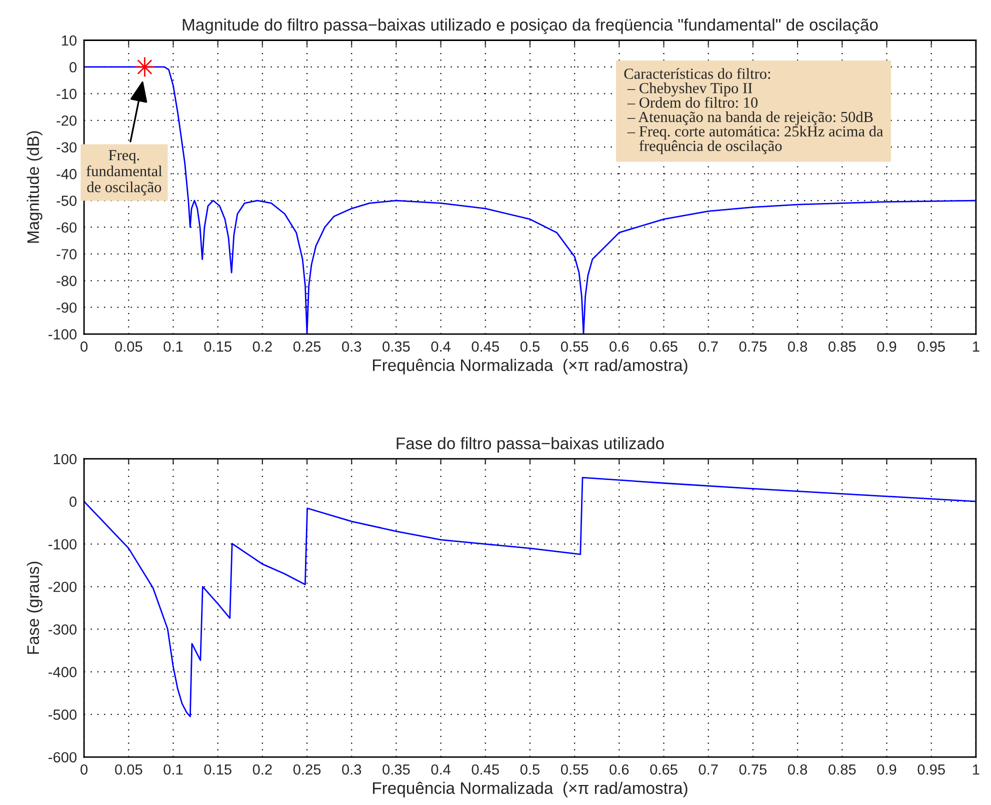  Describe the element at coordinates (66, 201) in the screenshot. I see `y-tick-label: -50` at that location.